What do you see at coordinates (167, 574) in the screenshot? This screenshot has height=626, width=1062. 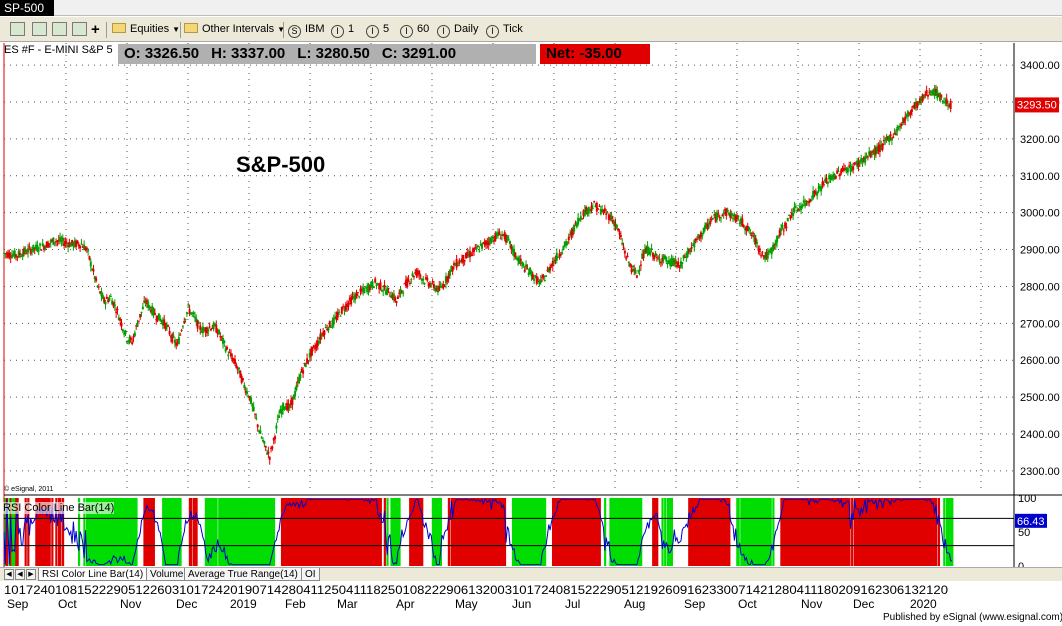 I see `tab-volume: Volume` at bounding box center [167, 574].